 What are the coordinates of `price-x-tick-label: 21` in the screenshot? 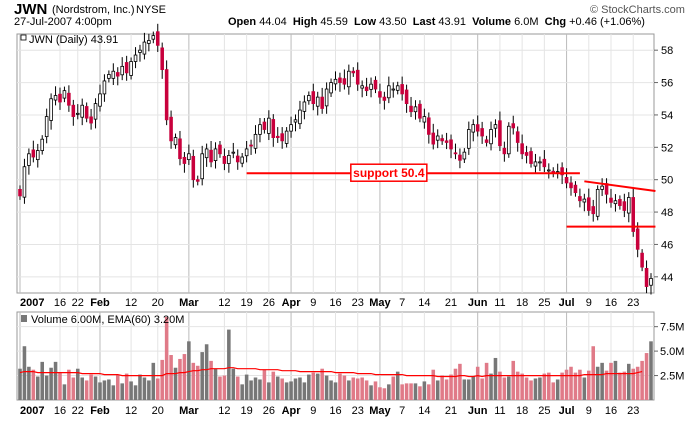 It's located at (451, 303).